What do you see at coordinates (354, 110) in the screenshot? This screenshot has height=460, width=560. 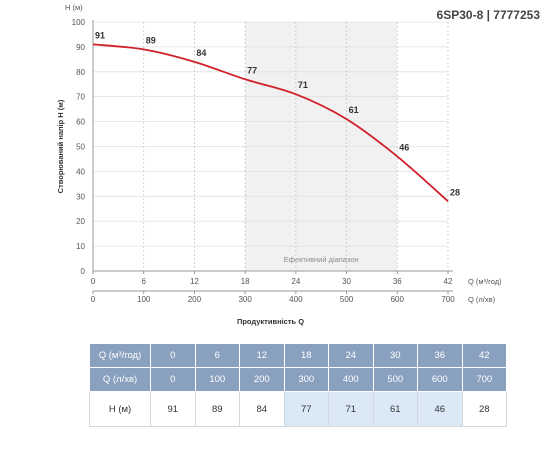 I see `data-label: 61` at bounding box center [354, 110].